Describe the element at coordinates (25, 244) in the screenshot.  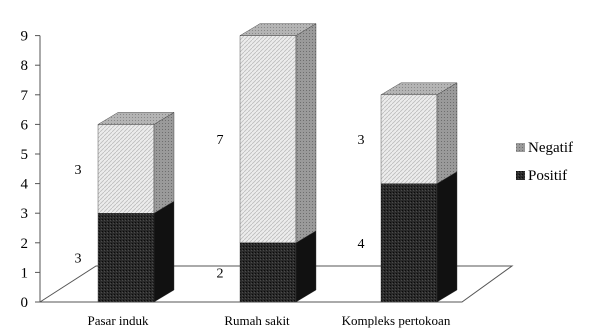
I see `y-tick-label: 2` at that location.